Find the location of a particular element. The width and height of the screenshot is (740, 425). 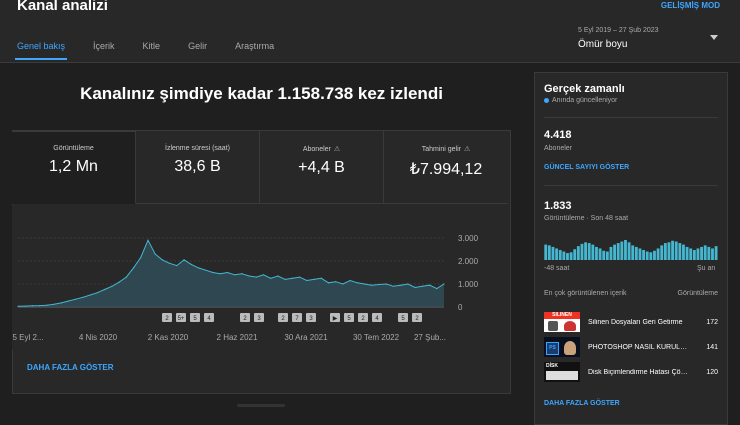

tab-content: İçerik is located at coordinates (104, 46).